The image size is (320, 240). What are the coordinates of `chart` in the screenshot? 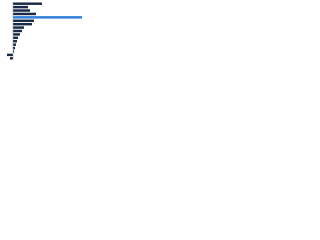 It's located at (44, 31).